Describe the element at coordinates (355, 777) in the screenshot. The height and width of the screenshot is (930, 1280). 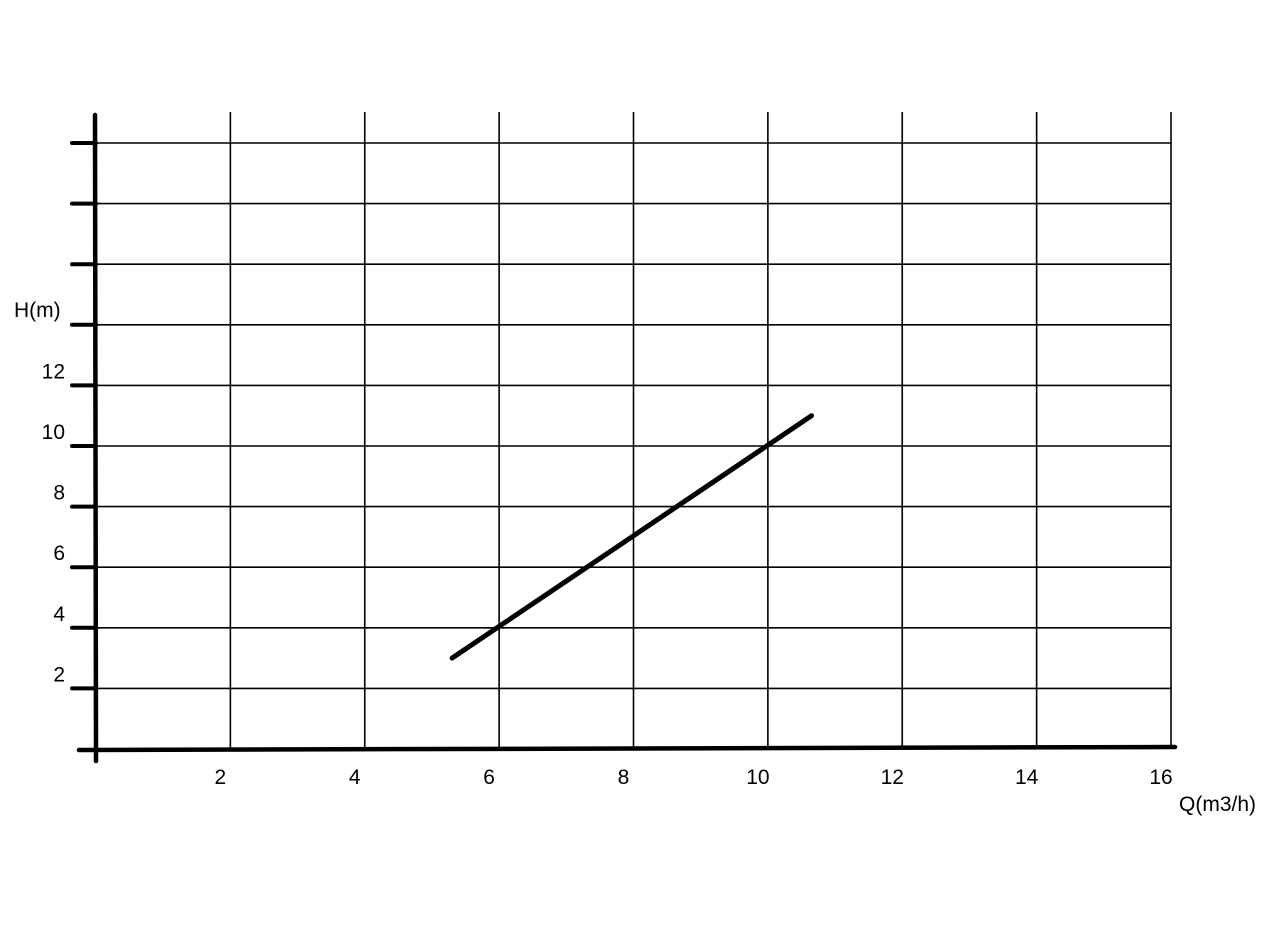
I see `x-tick-label: 4` at that location.